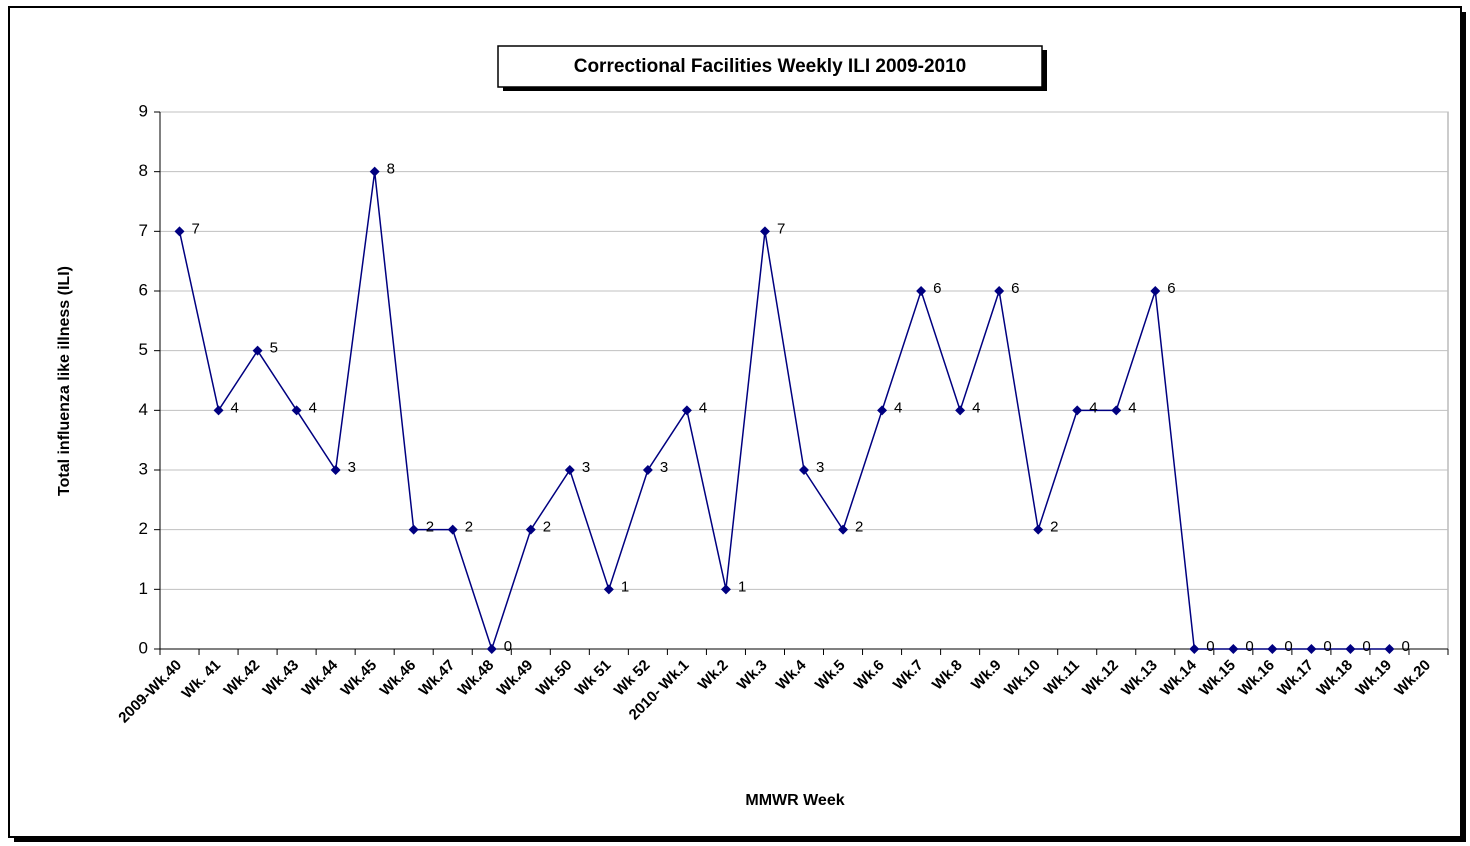 This screenshot has height=846, width=1470. I want to click on data-label: 5, so click(274, 348).